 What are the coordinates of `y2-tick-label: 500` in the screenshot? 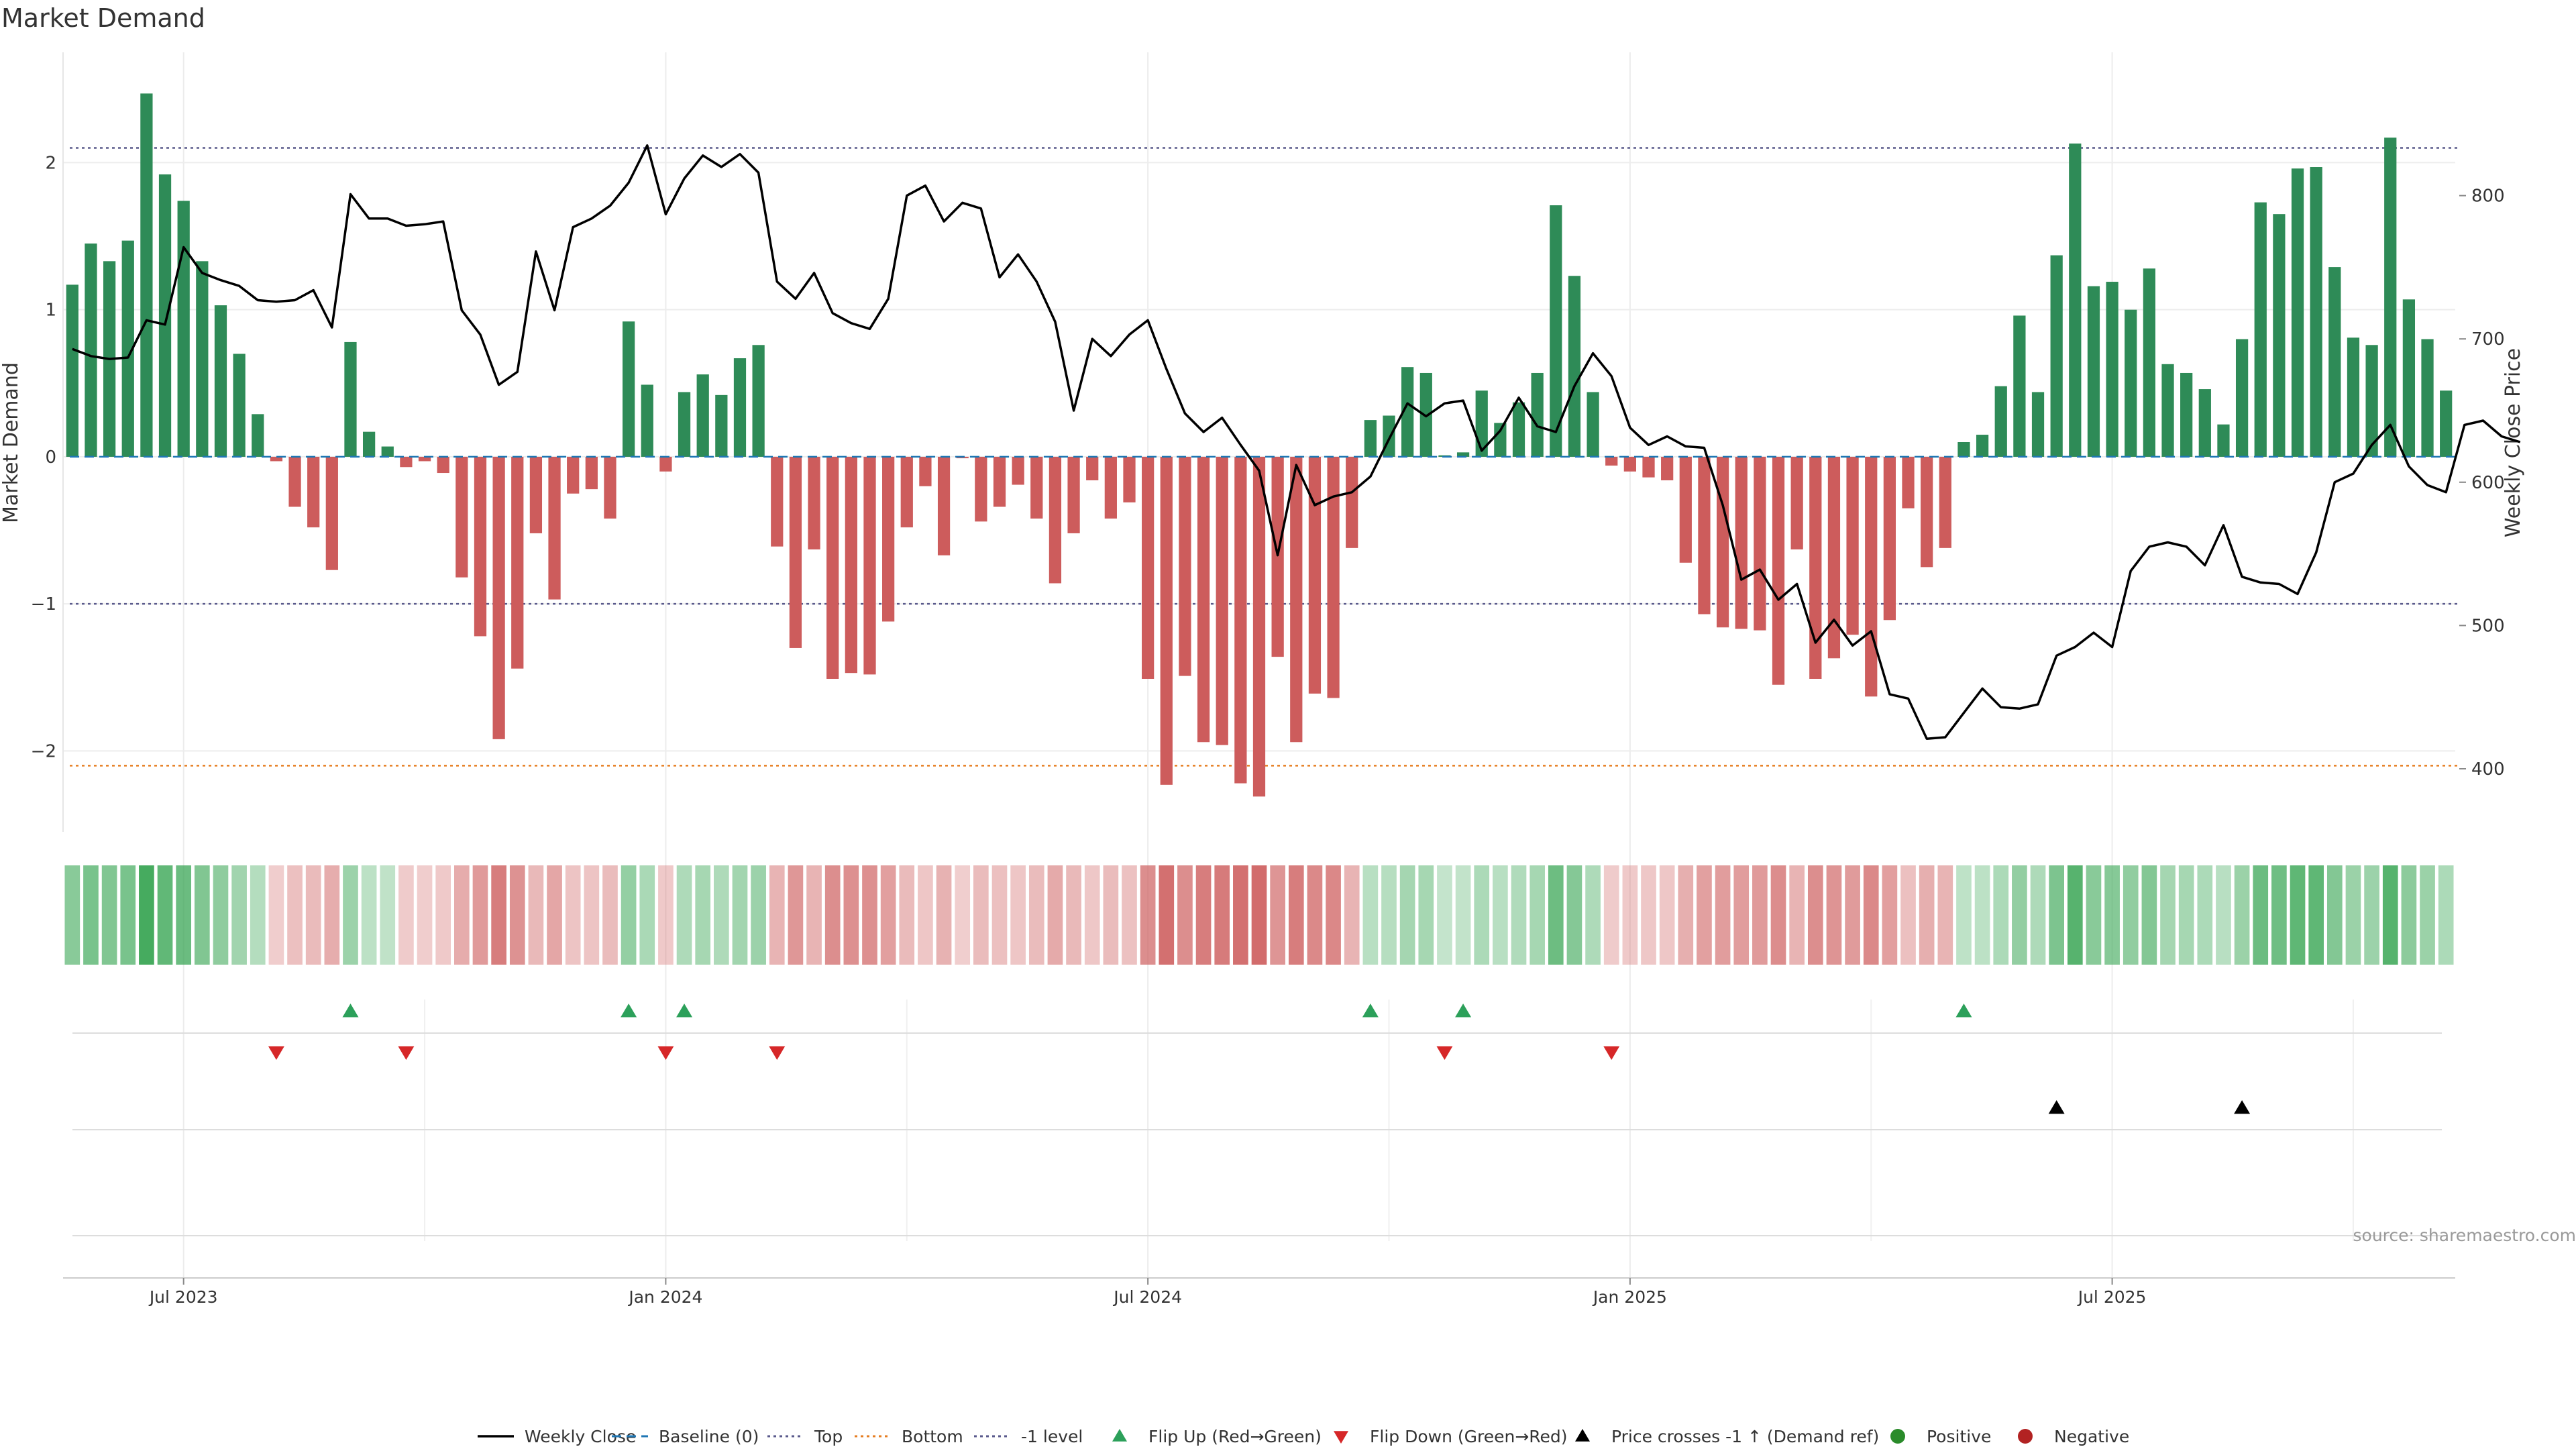 It's located at (2488, 626).